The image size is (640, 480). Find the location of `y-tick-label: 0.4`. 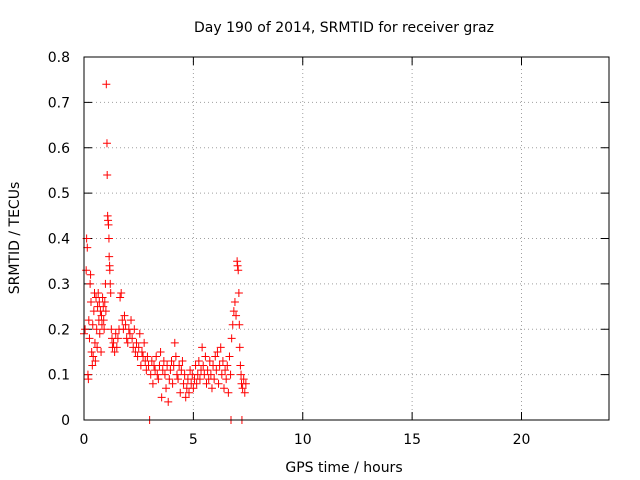

y-tick-label: 0.4 is located at coordinates (59, 240).